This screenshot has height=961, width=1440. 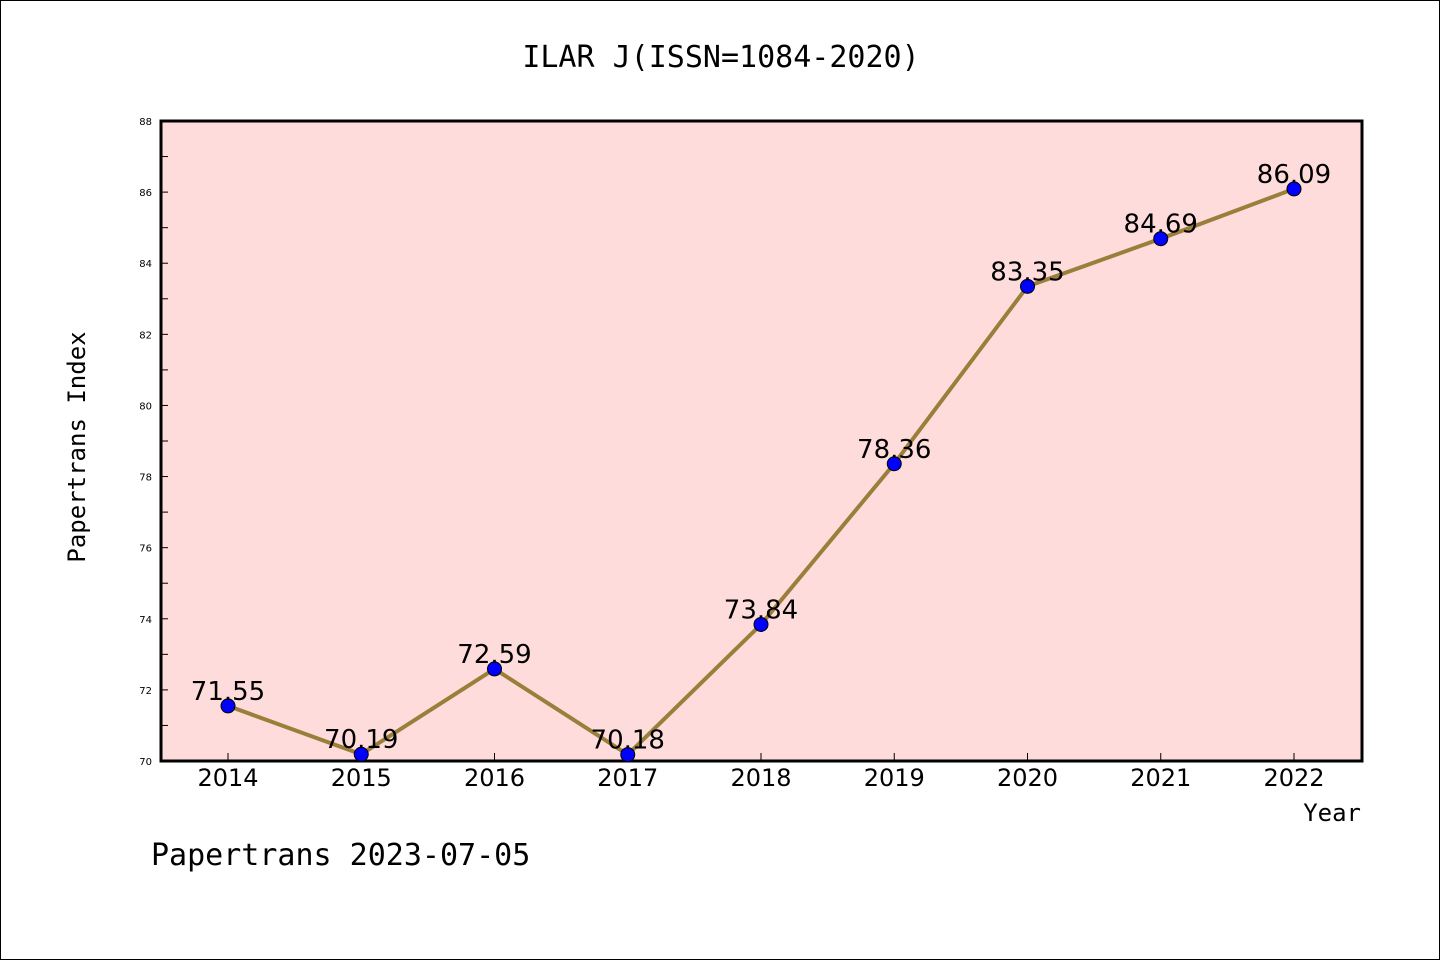 What do you see at coordinates (761, 610) in the screenshot?
I see `data-label: 73.84` at bounding box center [761, 610].